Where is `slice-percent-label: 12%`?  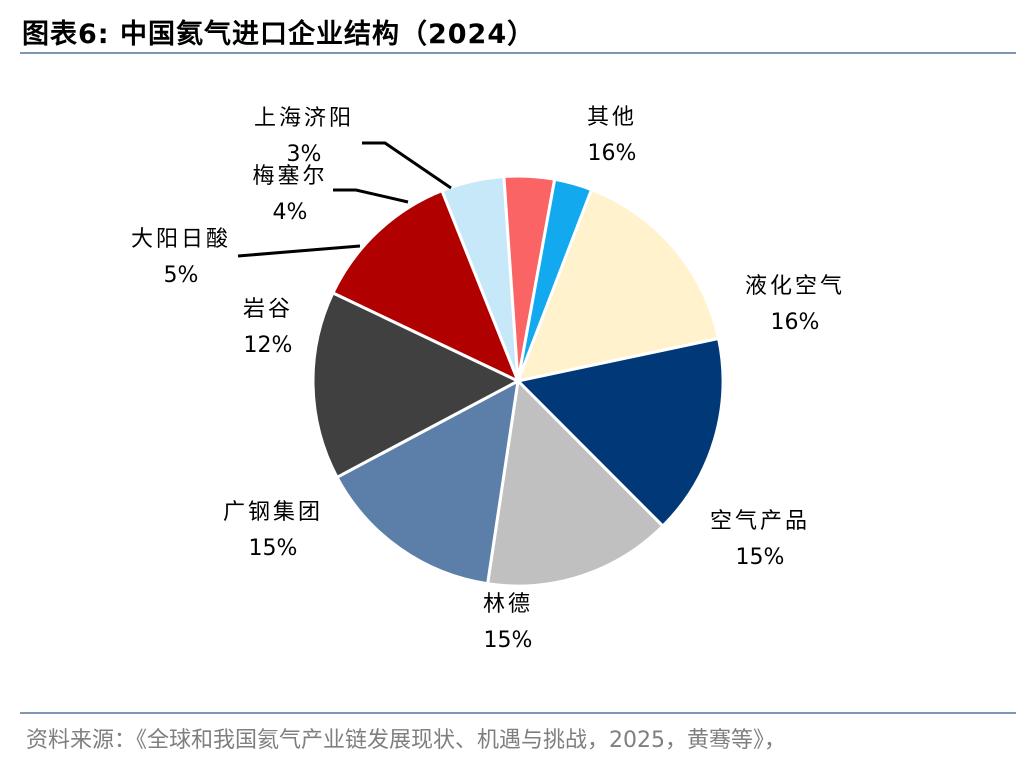
slice-percent-label: 12% is located at coordinates (268, 345).